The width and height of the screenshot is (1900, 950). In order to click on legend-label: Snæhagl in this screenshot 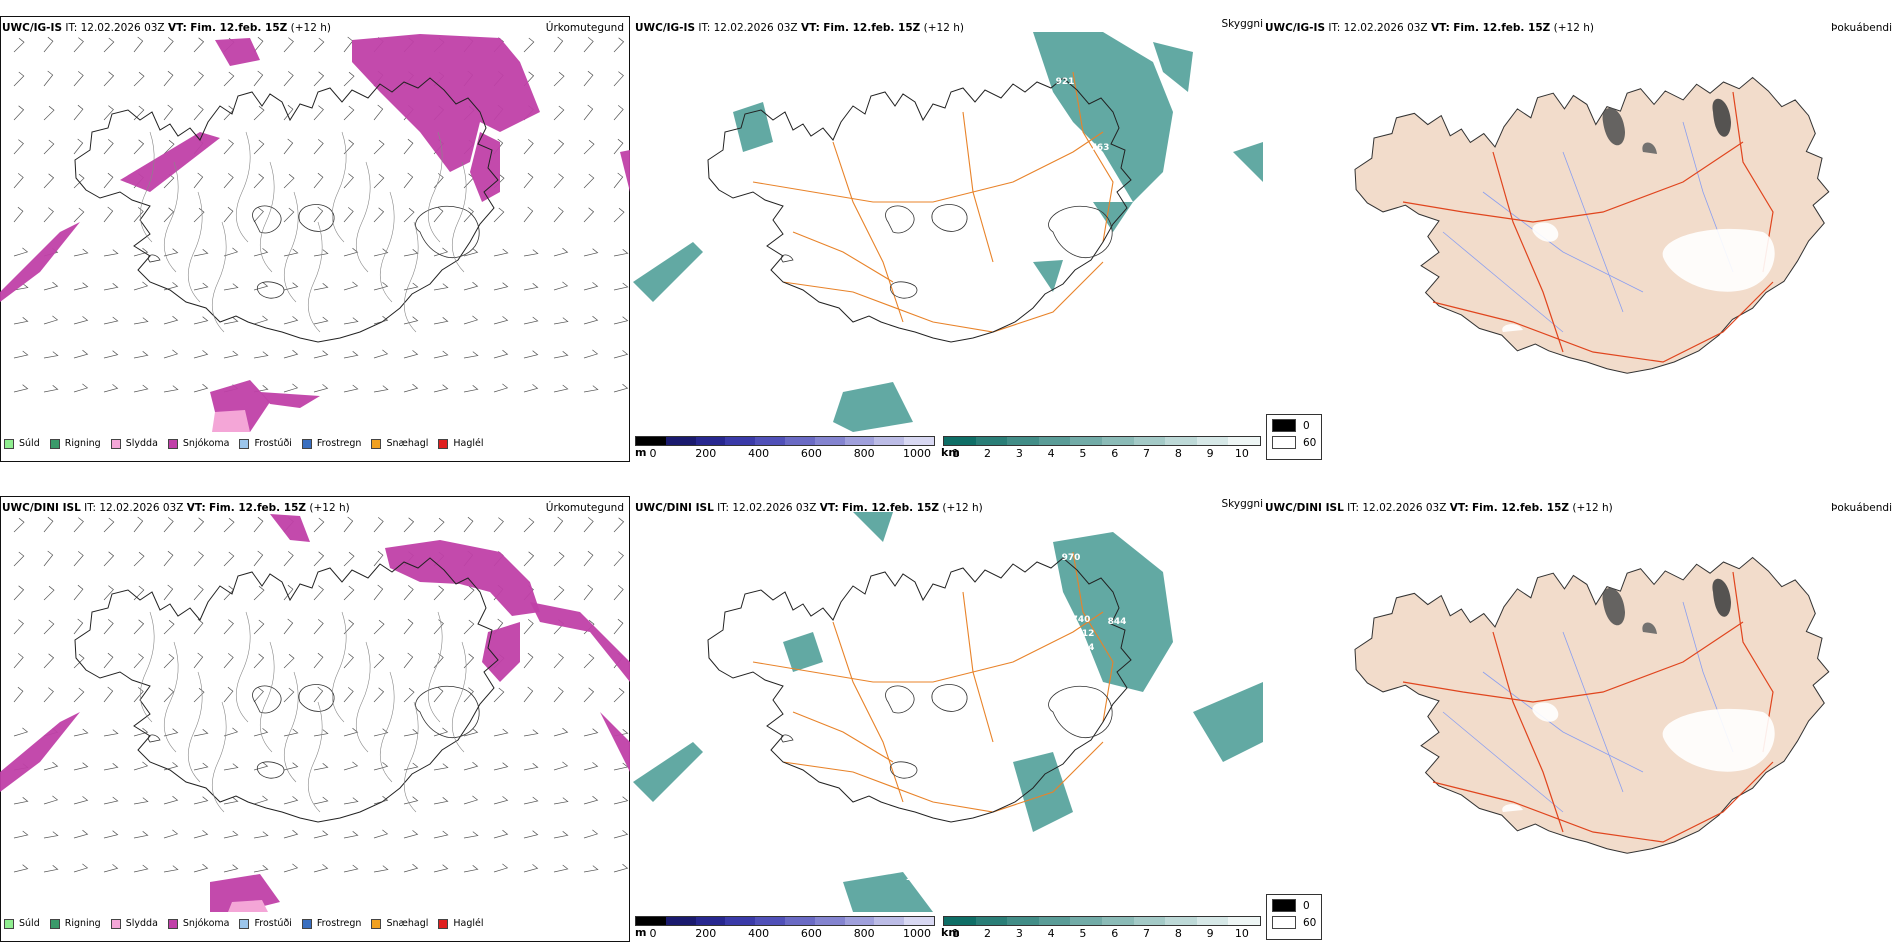, I will do `click(407, 923)`.